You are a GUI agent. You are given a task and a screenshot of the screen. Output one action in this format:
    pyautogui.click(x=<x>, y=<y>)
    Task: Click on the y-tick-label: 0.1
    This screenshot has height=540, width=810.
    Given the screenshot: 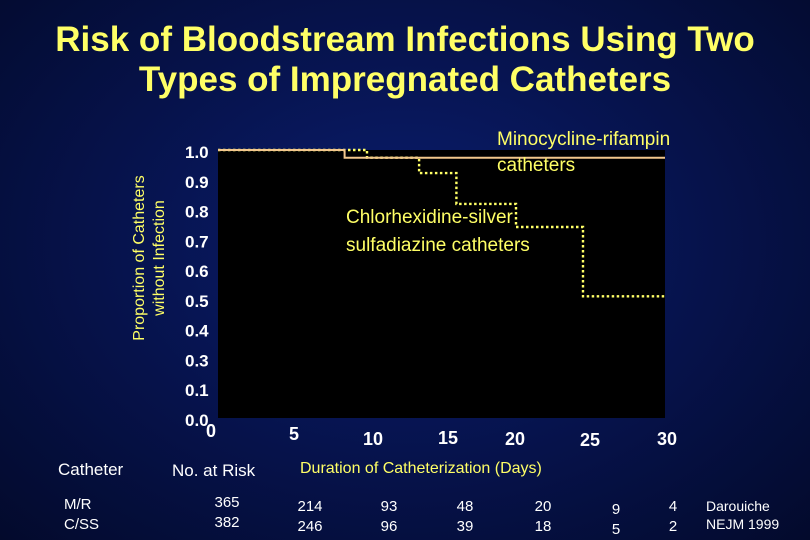 What is the action you would take?
    pyautogui.click(x=197, y=390)
    